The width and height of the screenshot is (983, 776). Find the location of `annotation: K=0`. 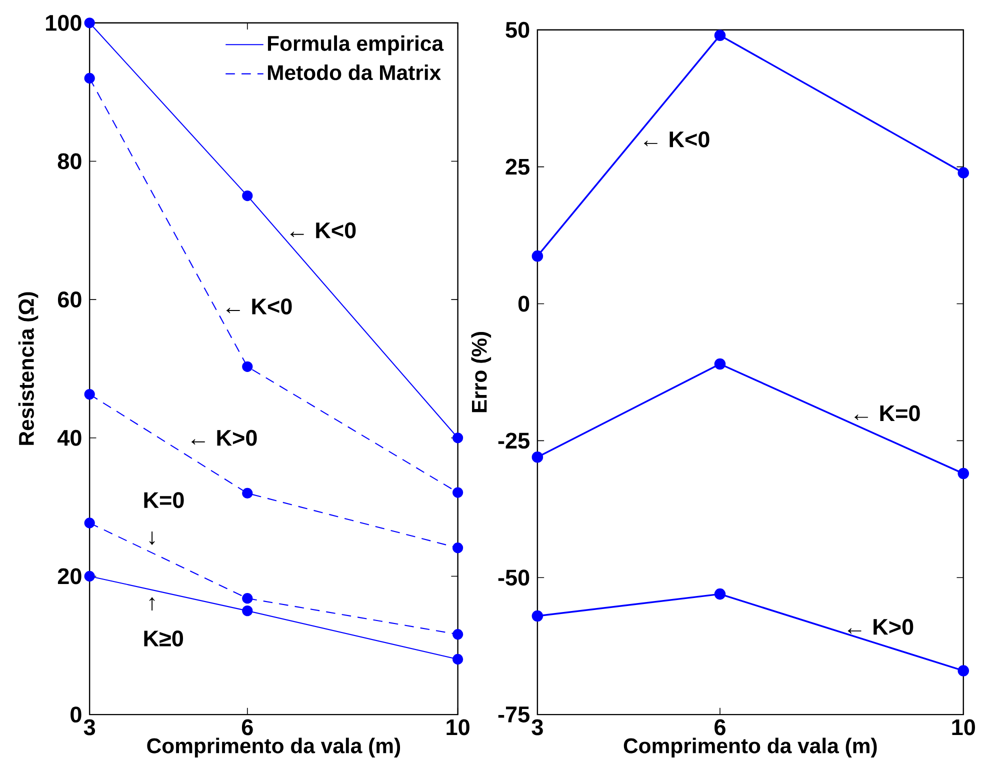

annotation: K=0 is located at coordinates (164, 500).